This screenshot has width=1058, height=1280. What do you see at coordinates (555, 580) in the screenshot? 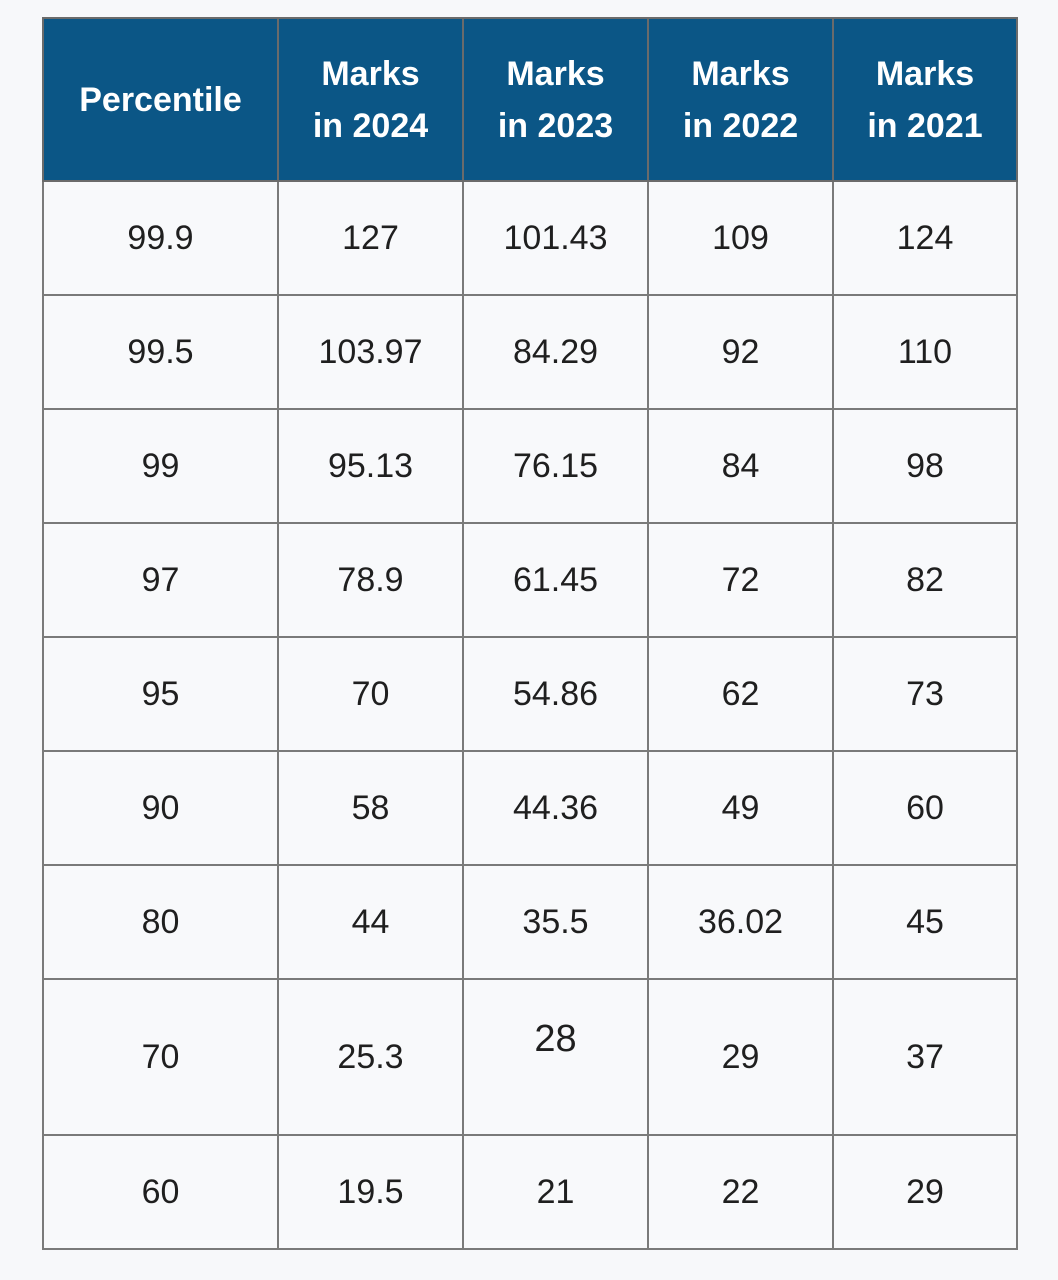
I see `cell-marks-2023: 61.45` at bounding box center [555, 580].